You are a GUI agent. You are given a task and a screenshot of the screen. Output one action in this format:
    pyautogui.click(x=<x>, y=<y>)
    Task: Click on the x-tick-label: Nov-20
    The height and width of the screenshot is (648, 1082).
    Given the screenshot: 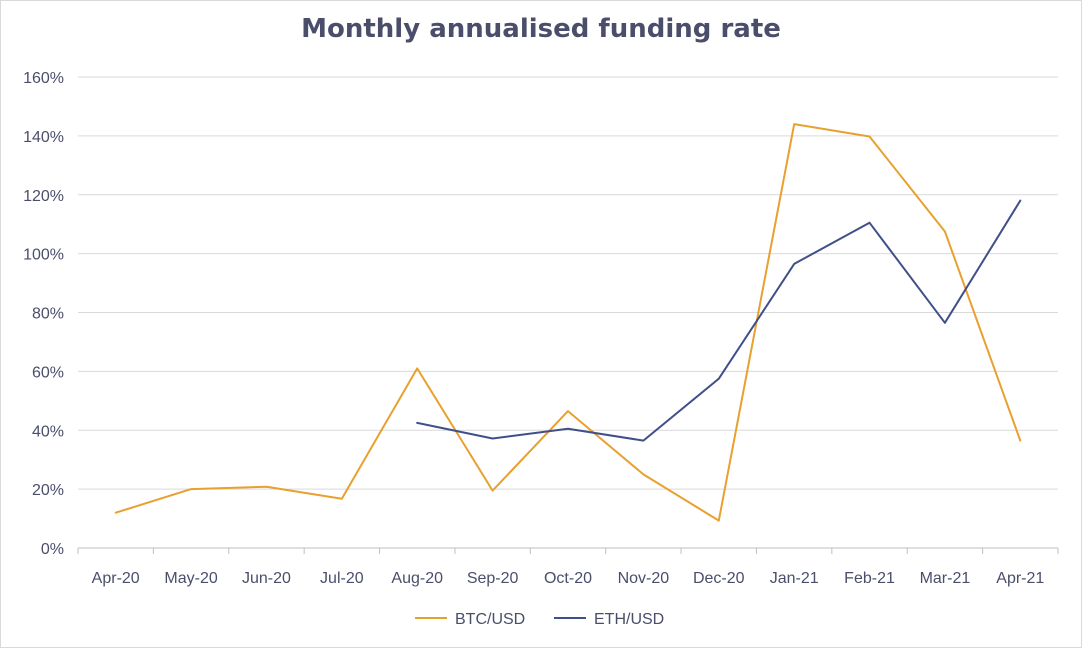 What is the action you would take?
    pyautogui.click(x=644, y=578)
    